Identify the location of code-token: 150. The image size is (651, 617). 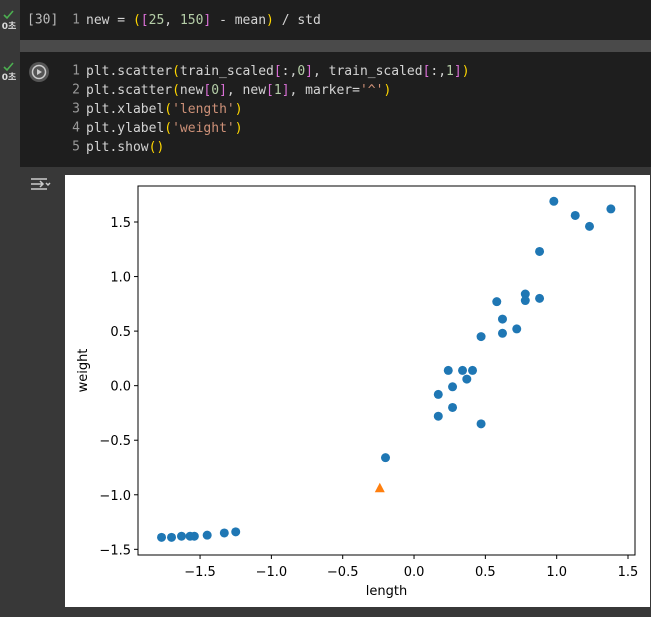
(191, 20).